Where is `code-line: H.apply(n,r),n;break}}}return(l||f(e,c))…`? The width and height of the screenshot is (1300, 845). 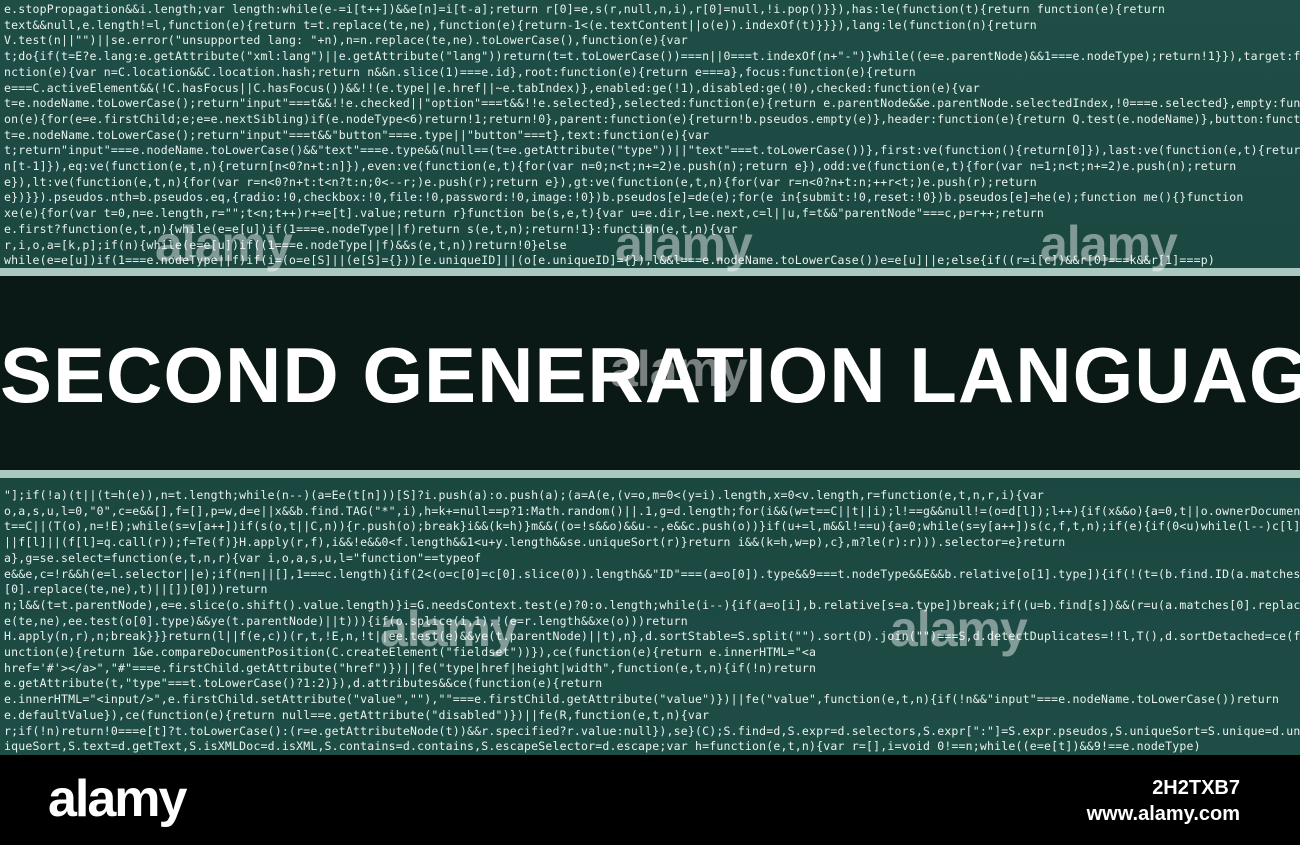 code-line: H.apply(n,r),n;break}}}return(l||f(e,c))… is located at coordinates (652, 636).